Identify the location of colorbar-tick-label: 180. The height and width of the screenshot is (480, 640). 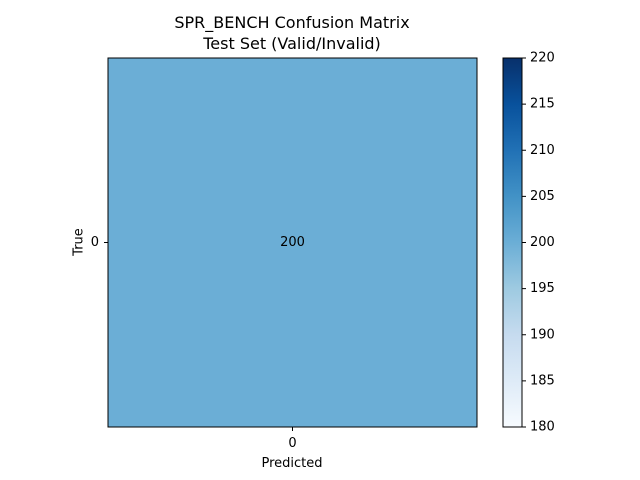
(542, 427).